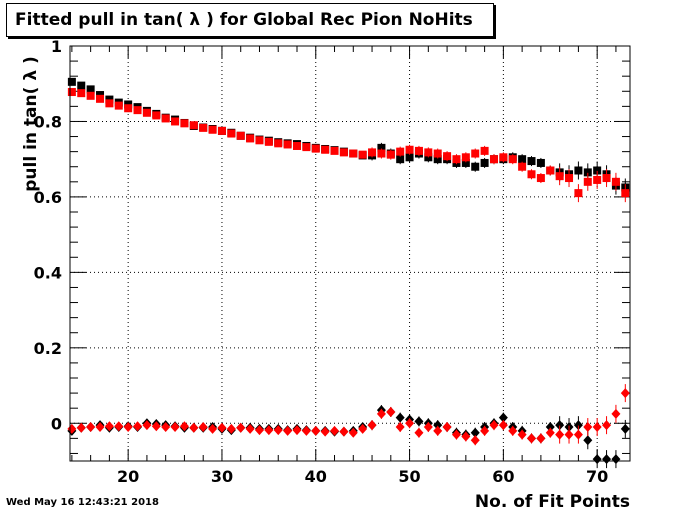  I want to click on x-tick-label: 70, so click(597, 476).